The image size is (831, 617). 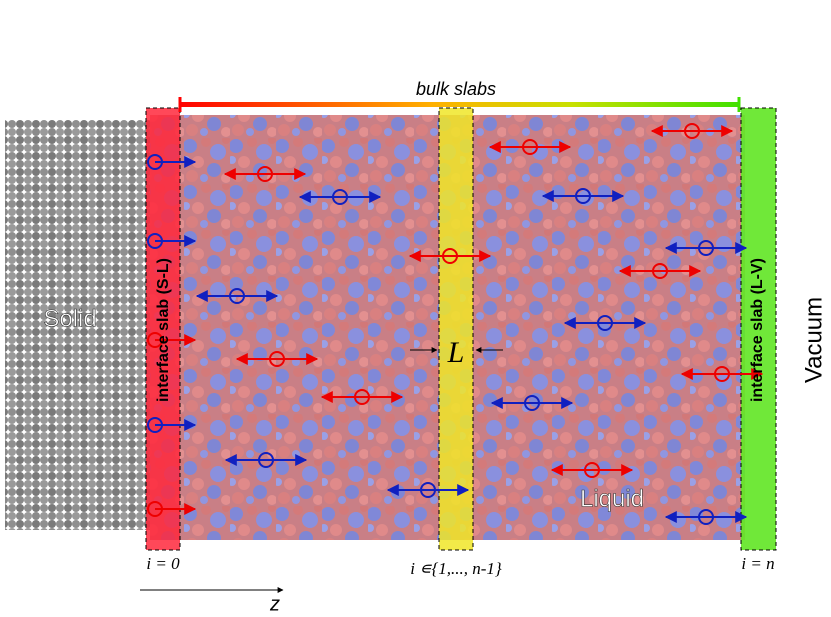 I want to click on bulk-label: bulk slabs, so click(x=456, y=89).